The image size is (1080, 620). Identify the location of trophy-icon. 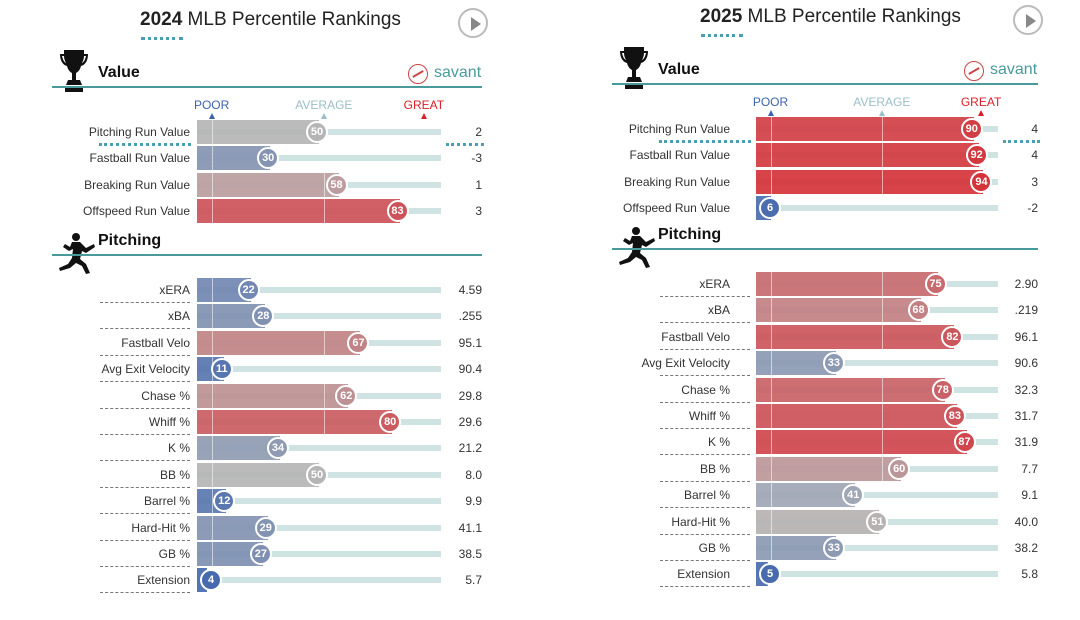
(634, 70).